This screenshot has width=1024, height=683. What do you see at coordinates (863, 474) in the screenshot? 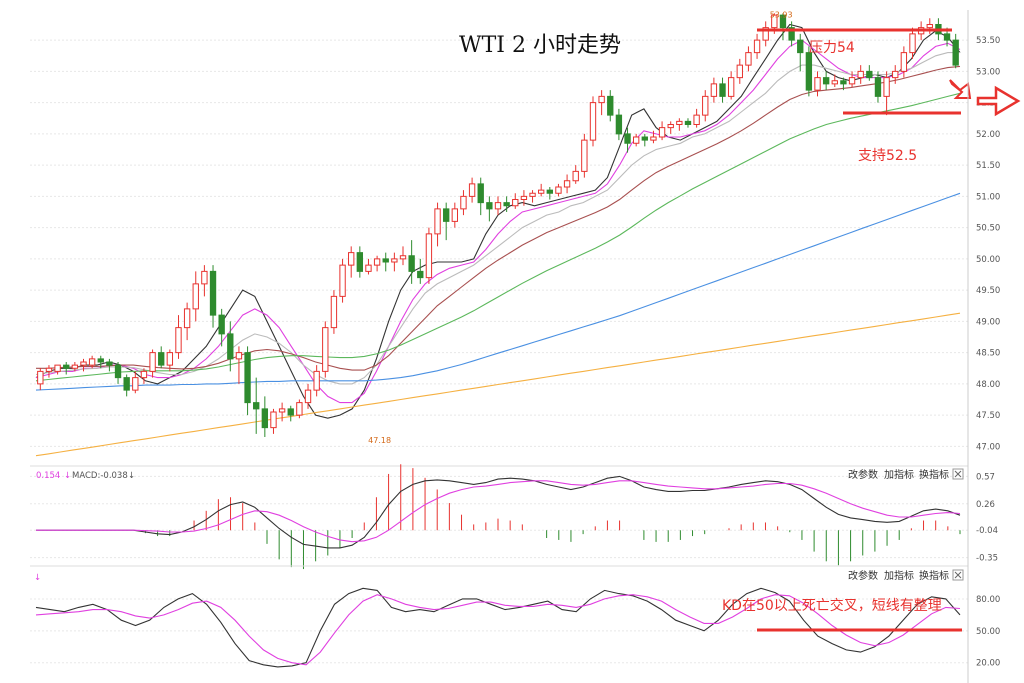
I see `macd-change-params-button: 改参数` at bounding box center [863, 474].